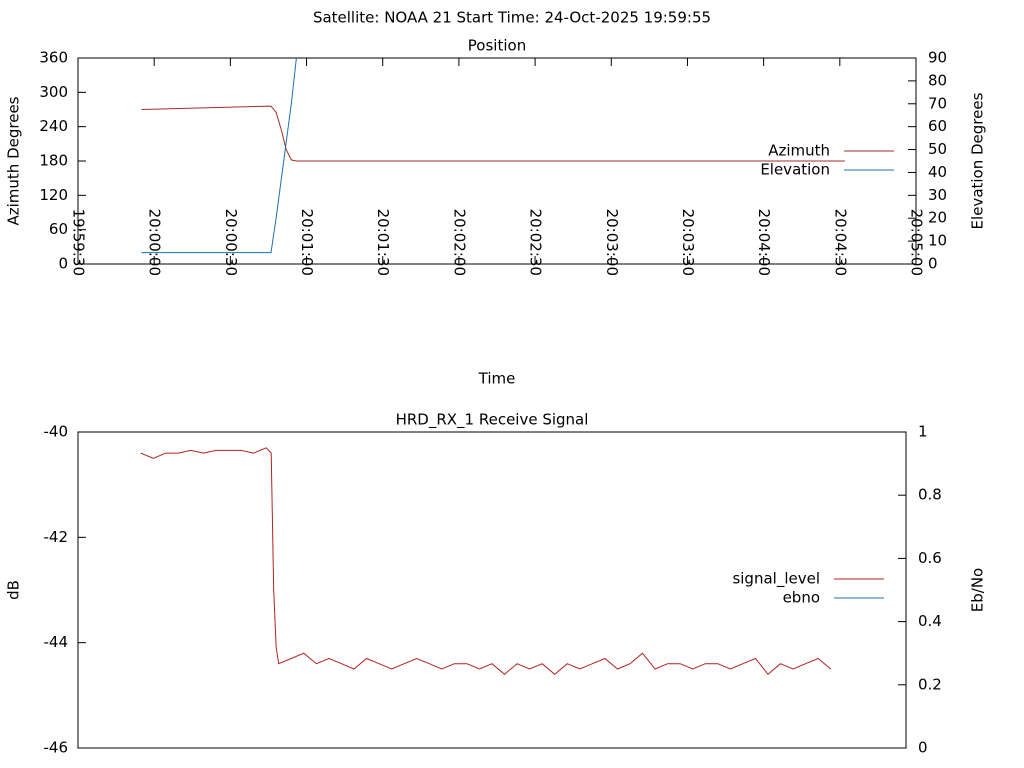  What do you see at coordinates (688, 242) in the screenshot?
I see `x-tick-label: 20:03:30` at bounding box center [688, 242].